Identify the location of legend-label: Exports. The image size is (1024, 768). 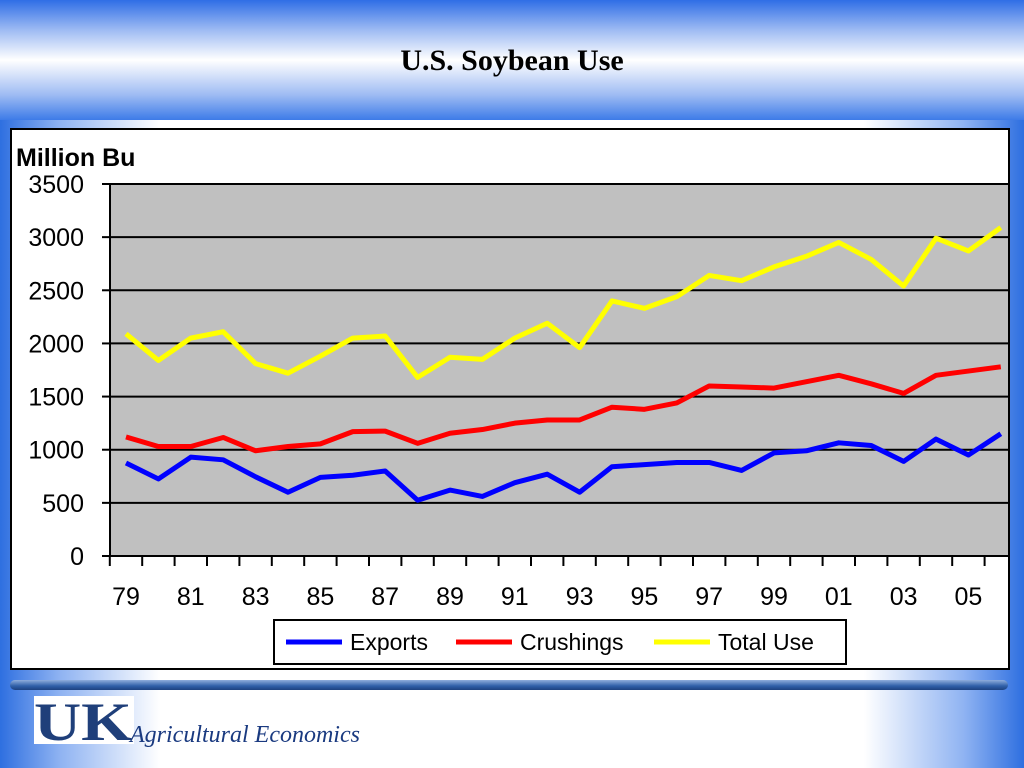
(389, 642).